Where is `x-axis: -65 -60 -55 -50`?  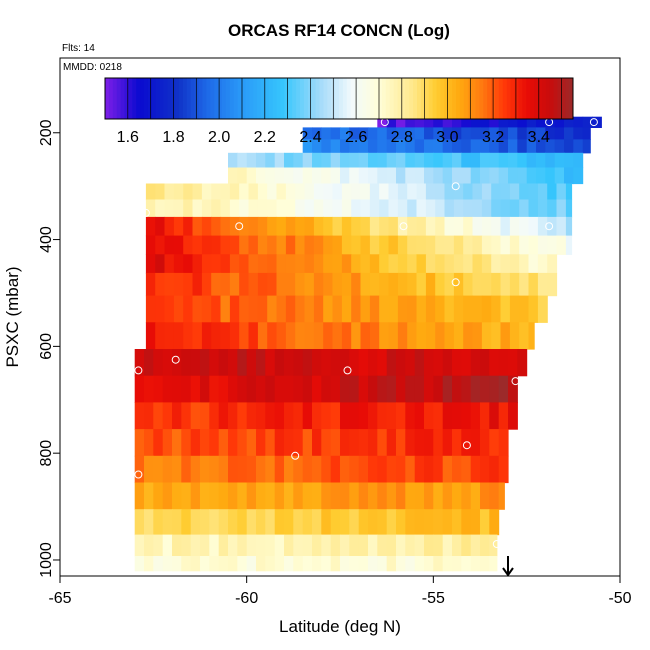
x-axis: -65 -60 -55 -50 is located at coordinates (340, 591).